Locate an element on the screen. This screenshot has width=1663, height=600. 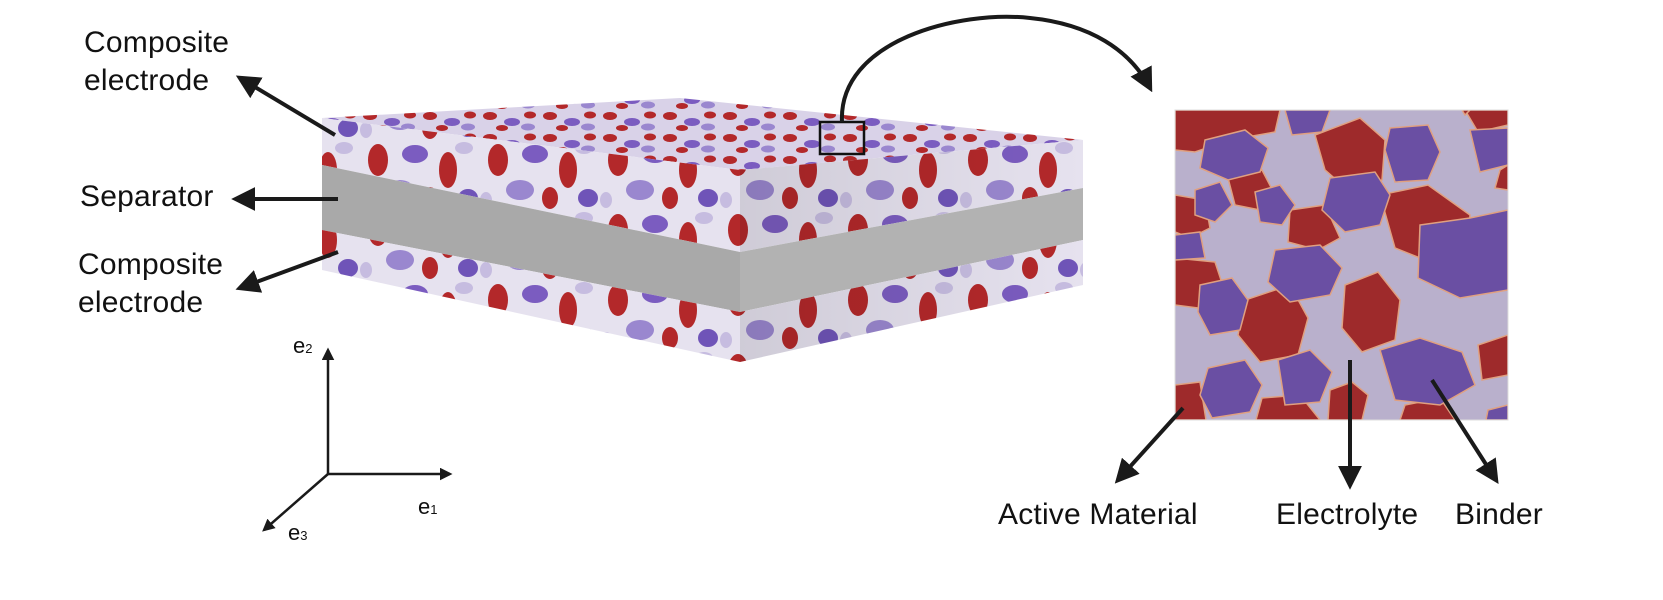
microstructure-panel is located at coordinates (1341, 265).